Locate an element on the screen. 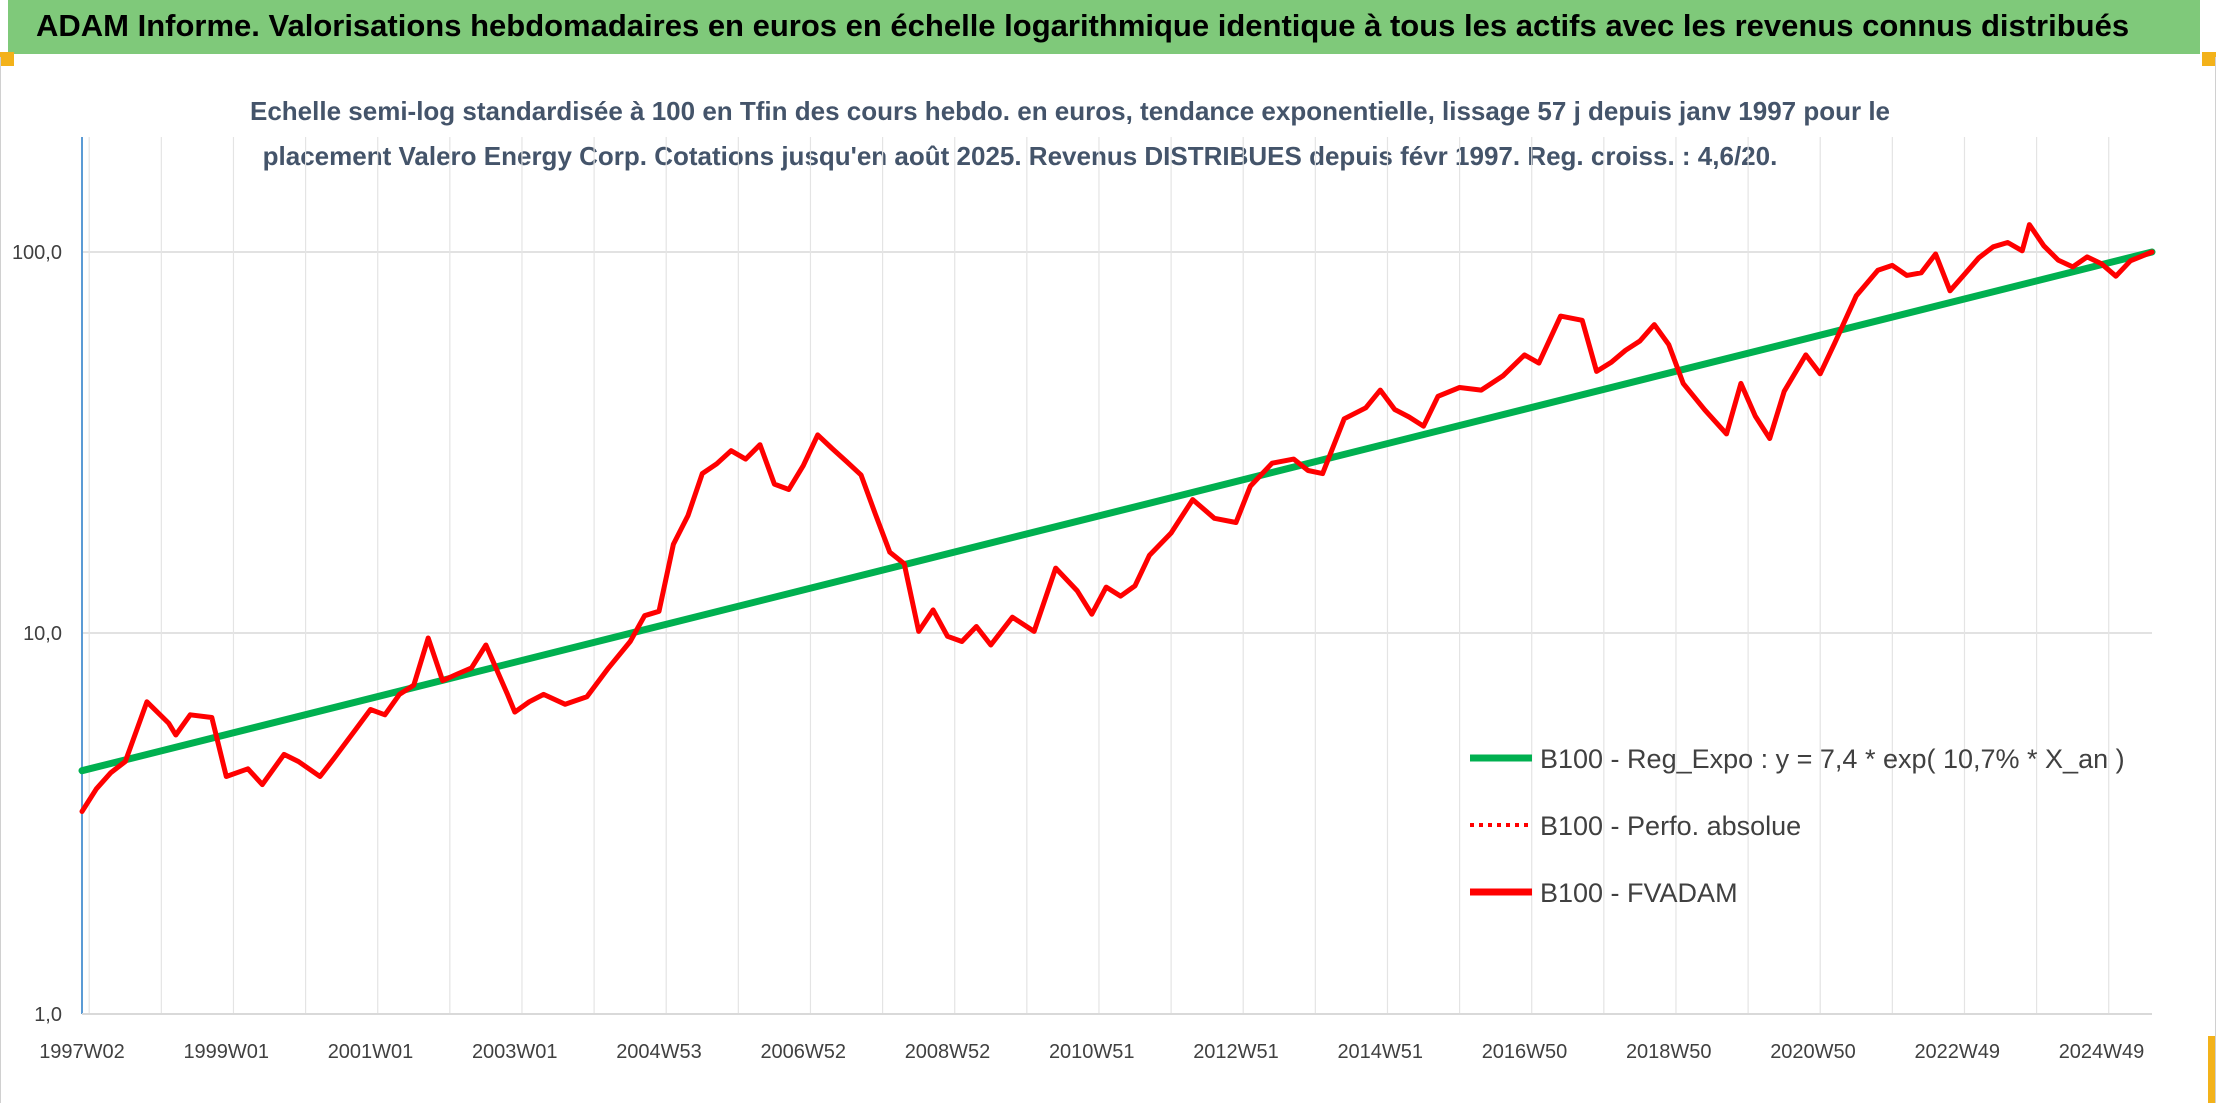  x-tick-label-8: 2012W51 is located at coordinates (1236, 1052).